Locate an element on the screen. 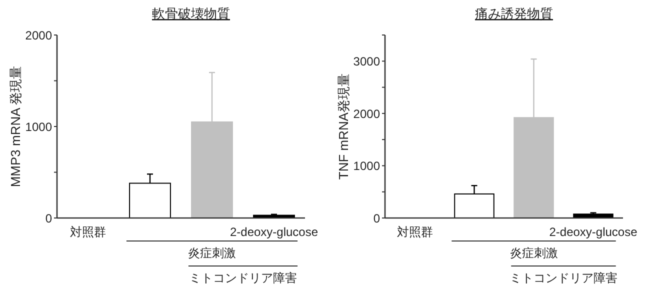  y-tick-label: 3000 is located at coordinates (366, 61).